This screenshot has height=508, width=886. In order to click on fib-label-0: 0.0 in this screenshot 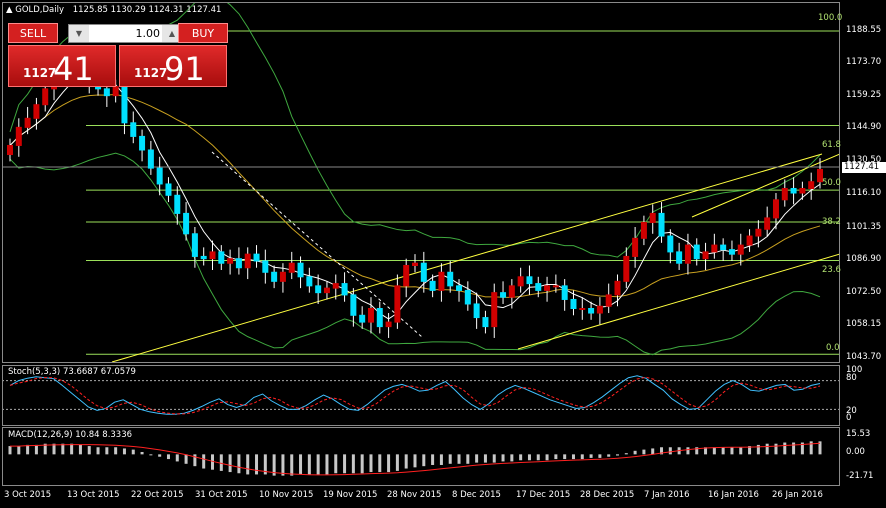, I will do `click(833, 348)`.